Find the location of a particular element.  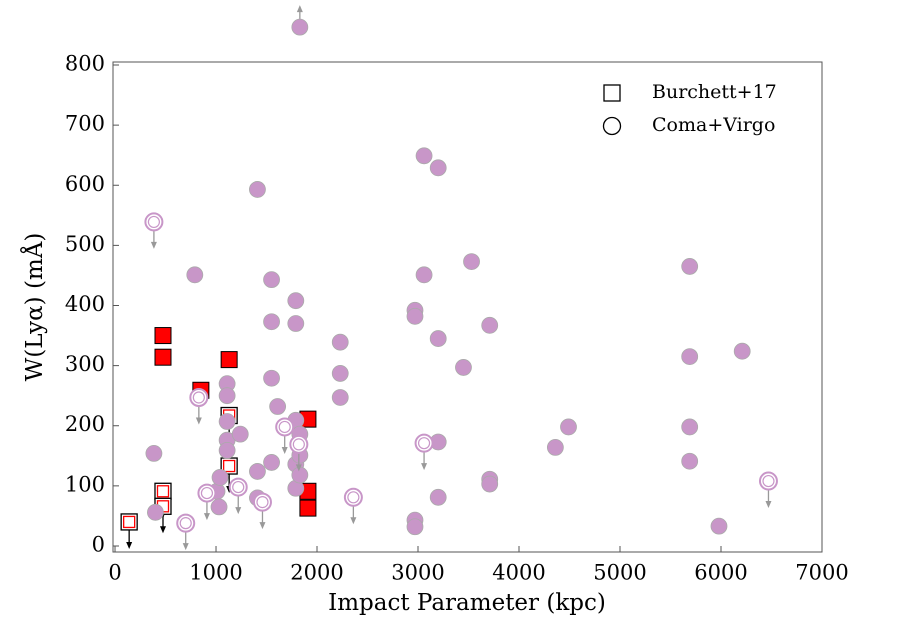

legend-marker is located at coordinates (612, 126).